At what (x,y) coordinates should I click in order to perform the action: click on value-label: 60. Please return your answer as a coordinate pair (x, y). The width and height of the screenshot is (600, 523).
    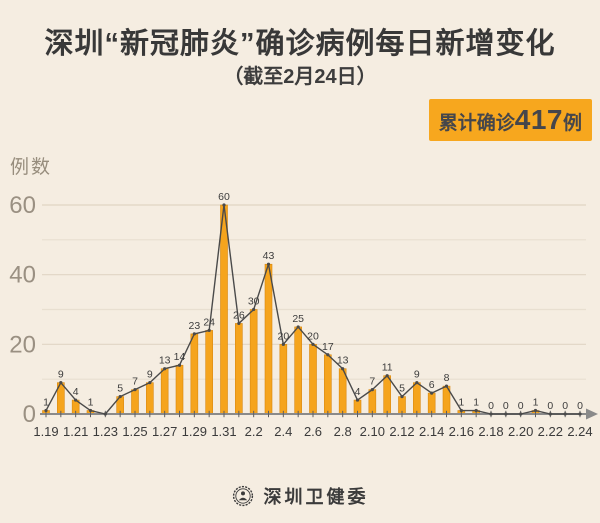
    Looking at the image, I should click on (224, 197).